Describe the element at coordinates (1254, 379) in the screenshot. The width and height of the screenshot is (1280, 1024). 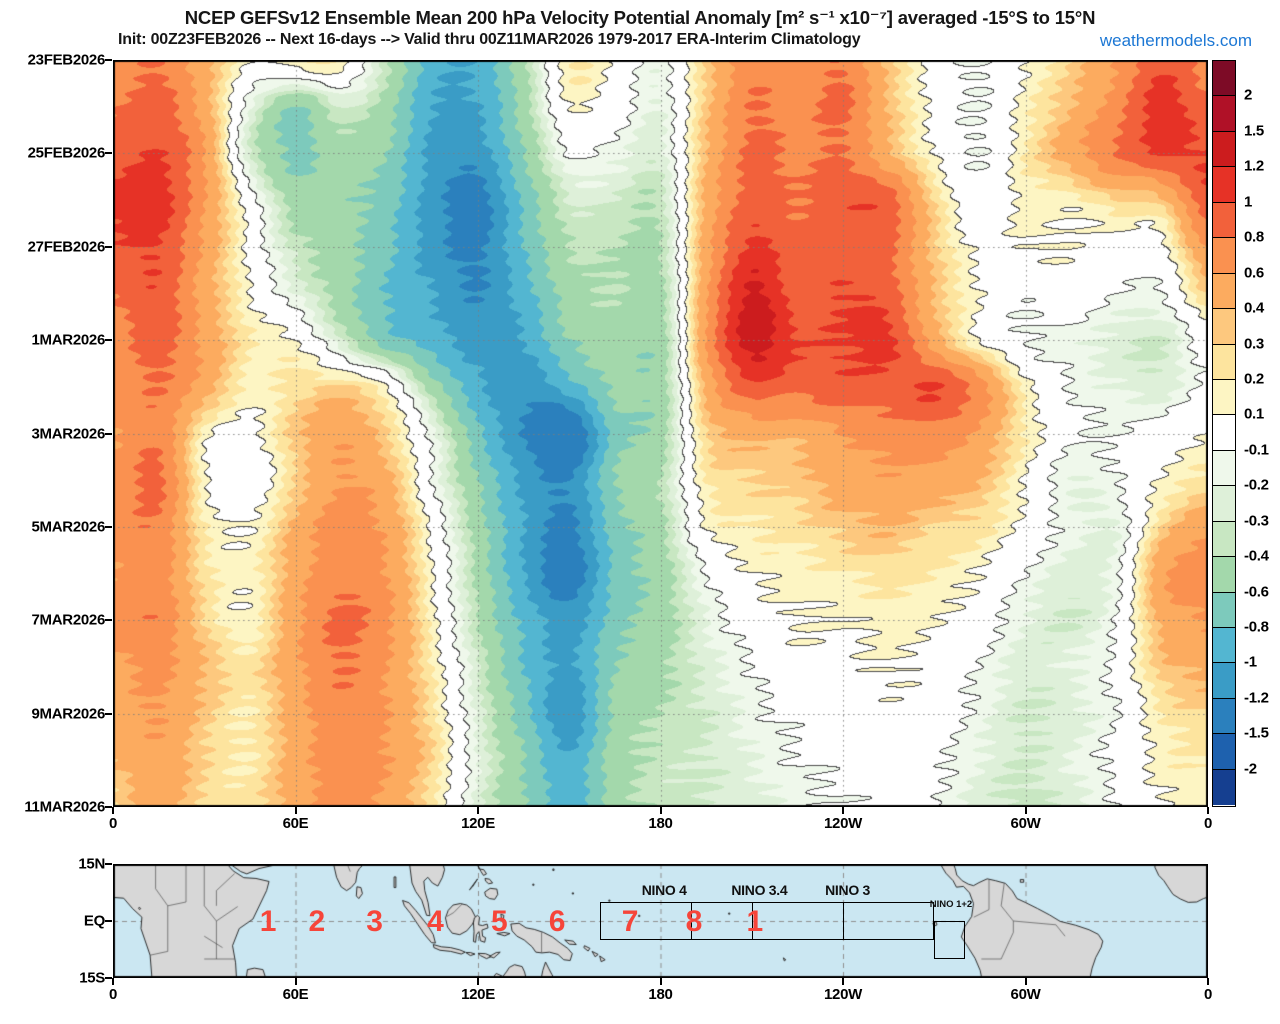
I see `colorbar-tick-label: 0.2` at that location.